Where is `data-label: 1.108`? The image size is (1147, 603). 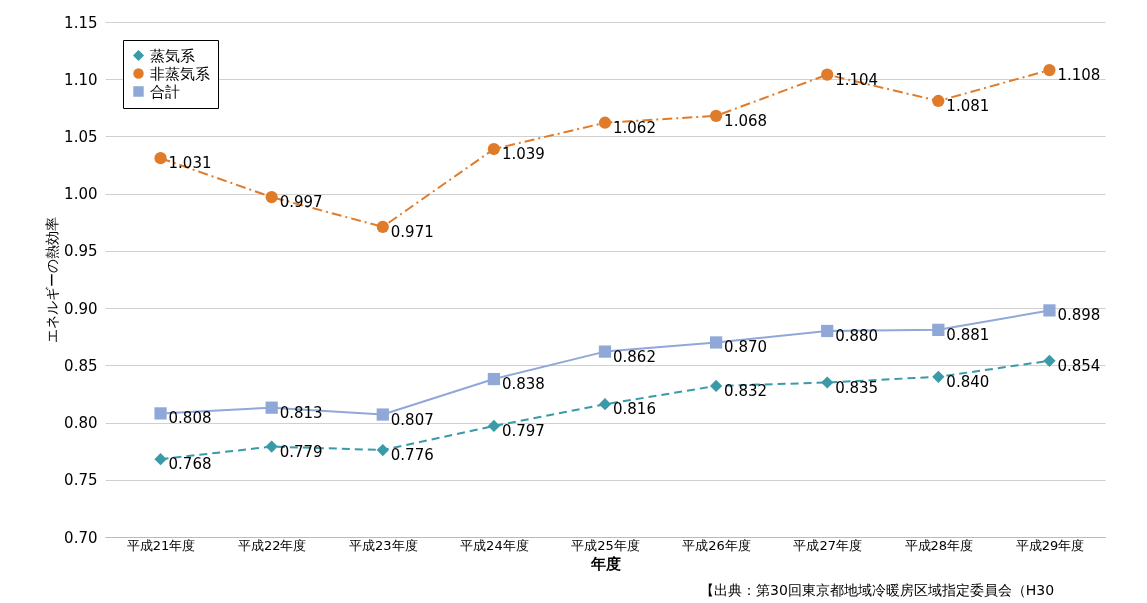 data-label: 1.108 is located at coordinates (1079, 75).